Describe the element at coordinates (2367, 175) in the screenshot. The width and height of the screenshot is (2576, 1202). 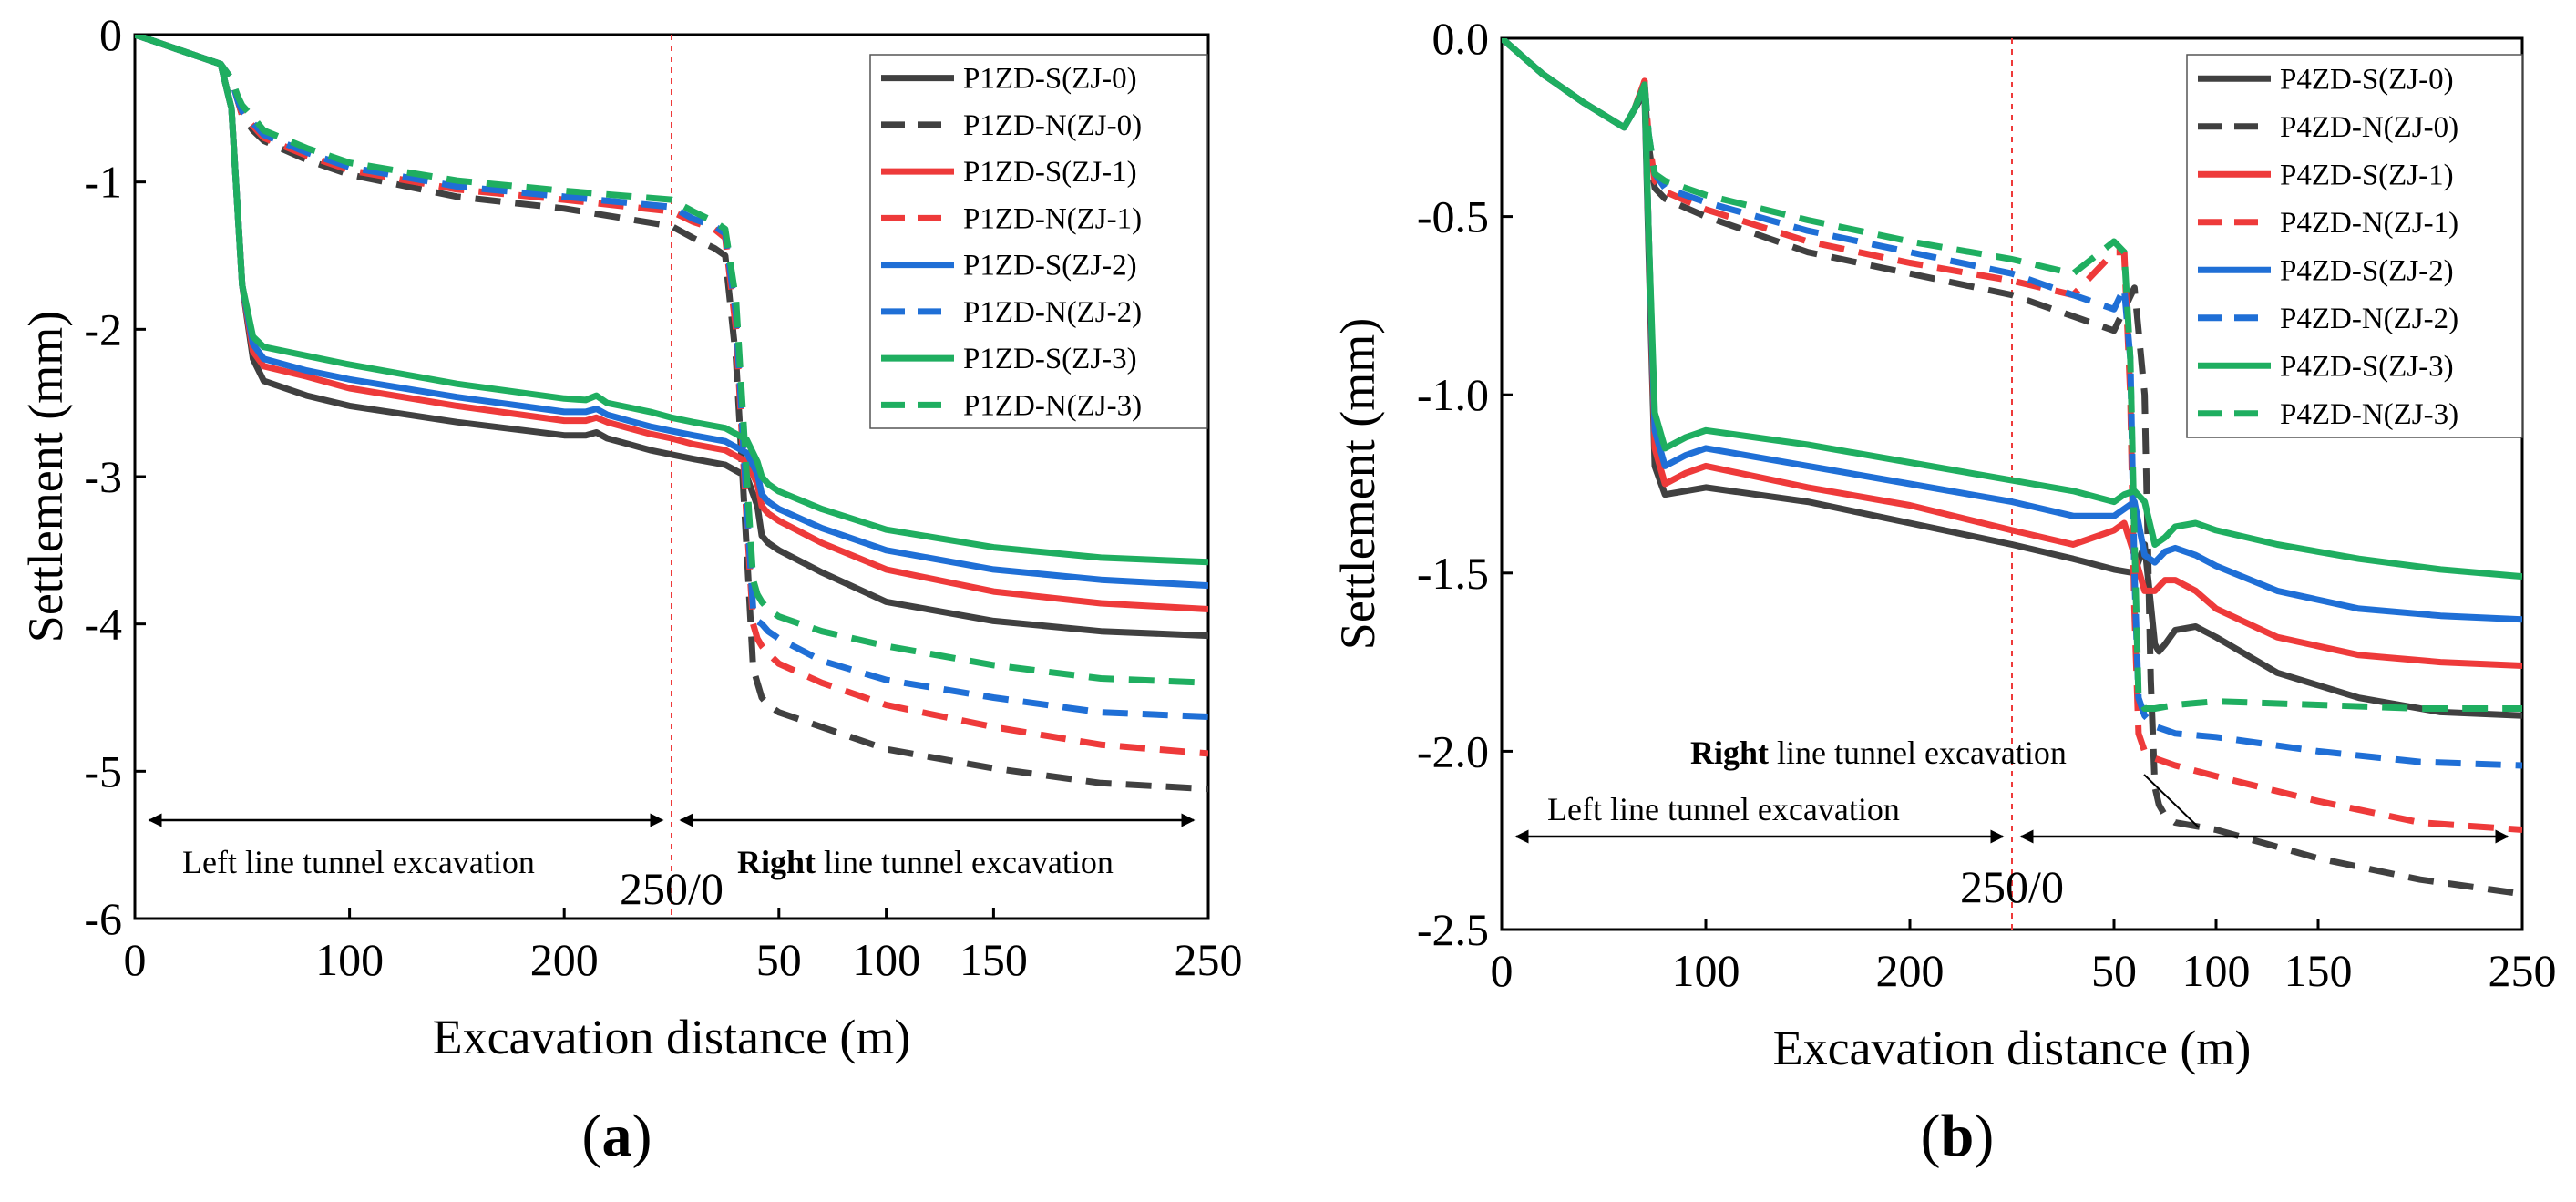
I see `legend-label: P4ZD-S(ZJ-1)` at that location.